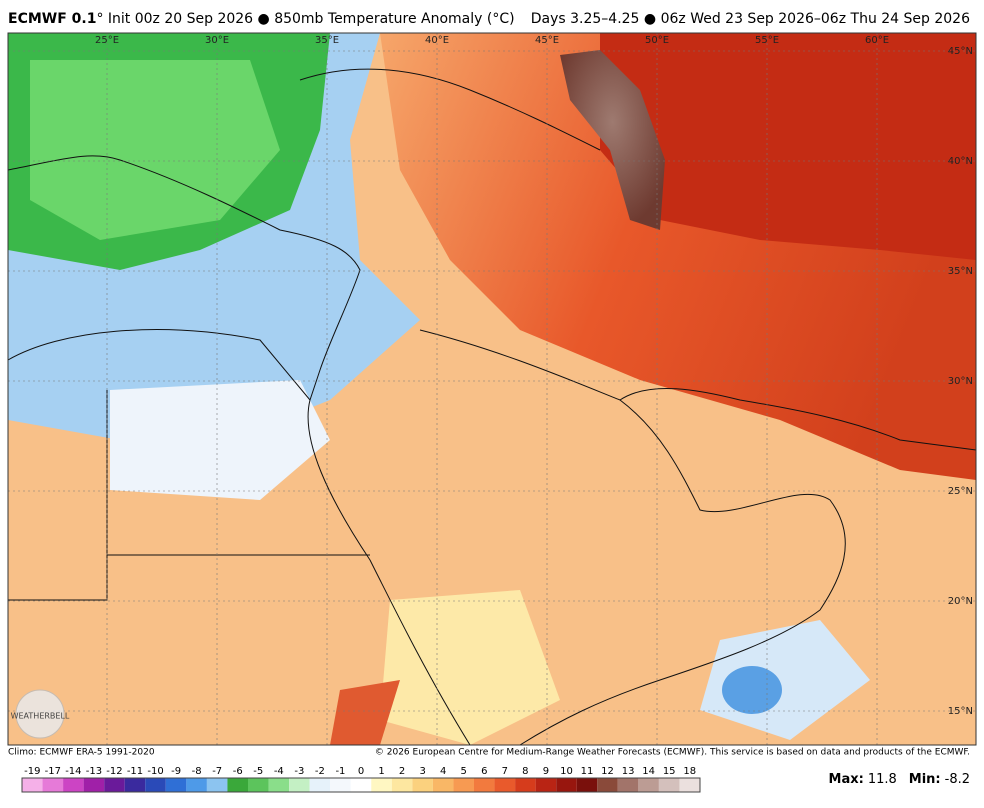  What do you see at coordinates (628, 771) in the screenshot?
I see `colorbar-label: 13` at bounding box center [628, 771].